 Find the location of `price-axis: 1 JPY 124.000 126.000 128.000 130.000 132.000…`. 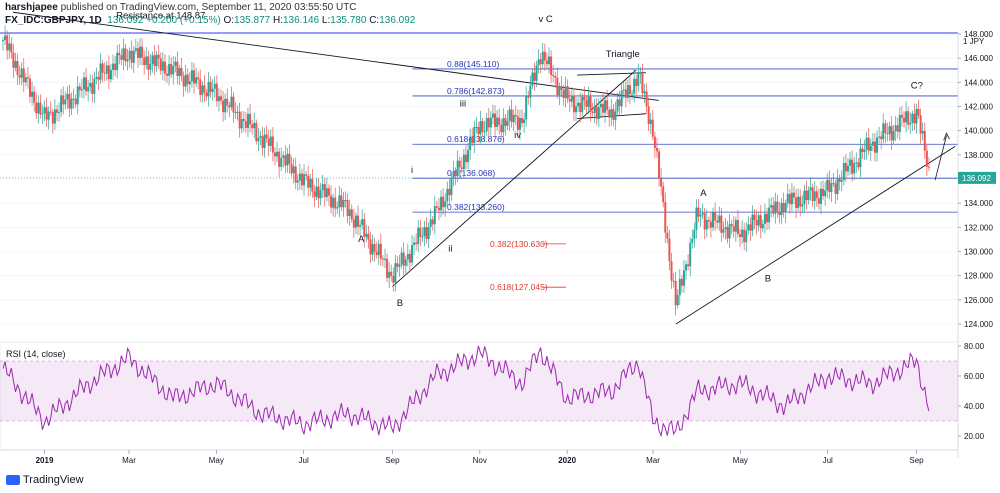

price-axis: 1 JPY 124.000 126.000 128.000 130.000 132.000… is located at coordinates (976, 244).